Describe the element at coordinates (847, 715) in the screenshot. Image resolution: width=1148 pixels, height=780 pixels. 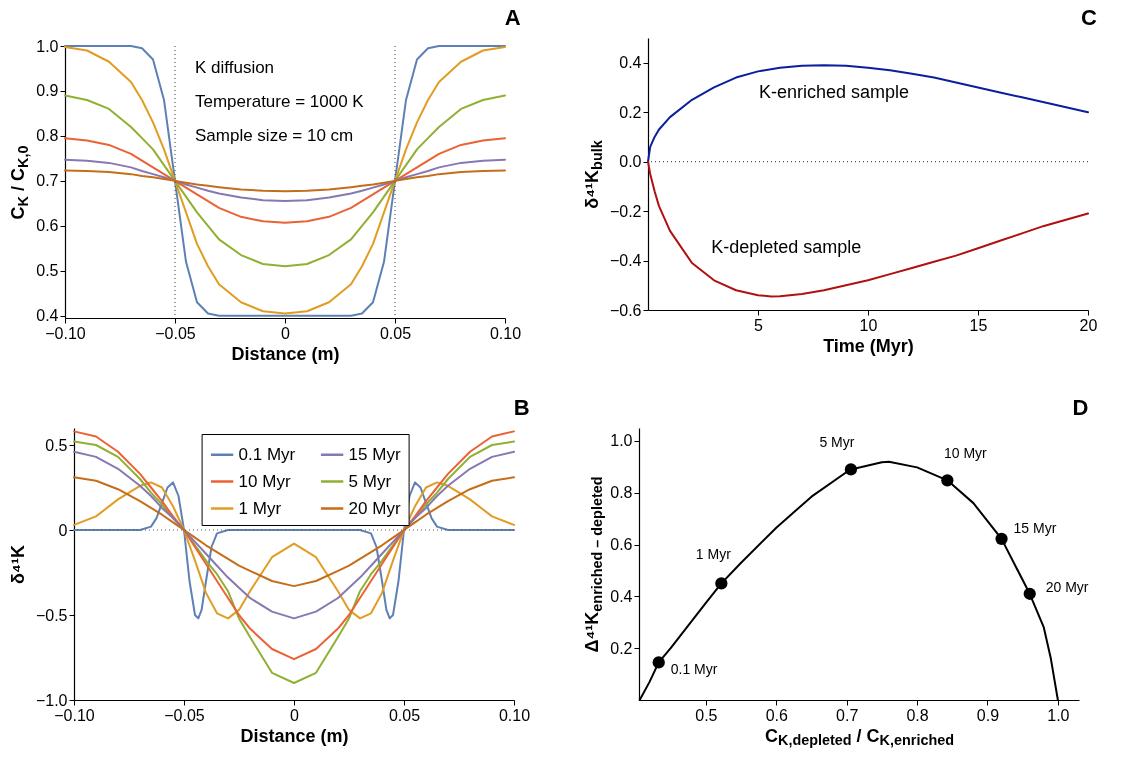
I see `x-tick-label: 0.7` at that location.